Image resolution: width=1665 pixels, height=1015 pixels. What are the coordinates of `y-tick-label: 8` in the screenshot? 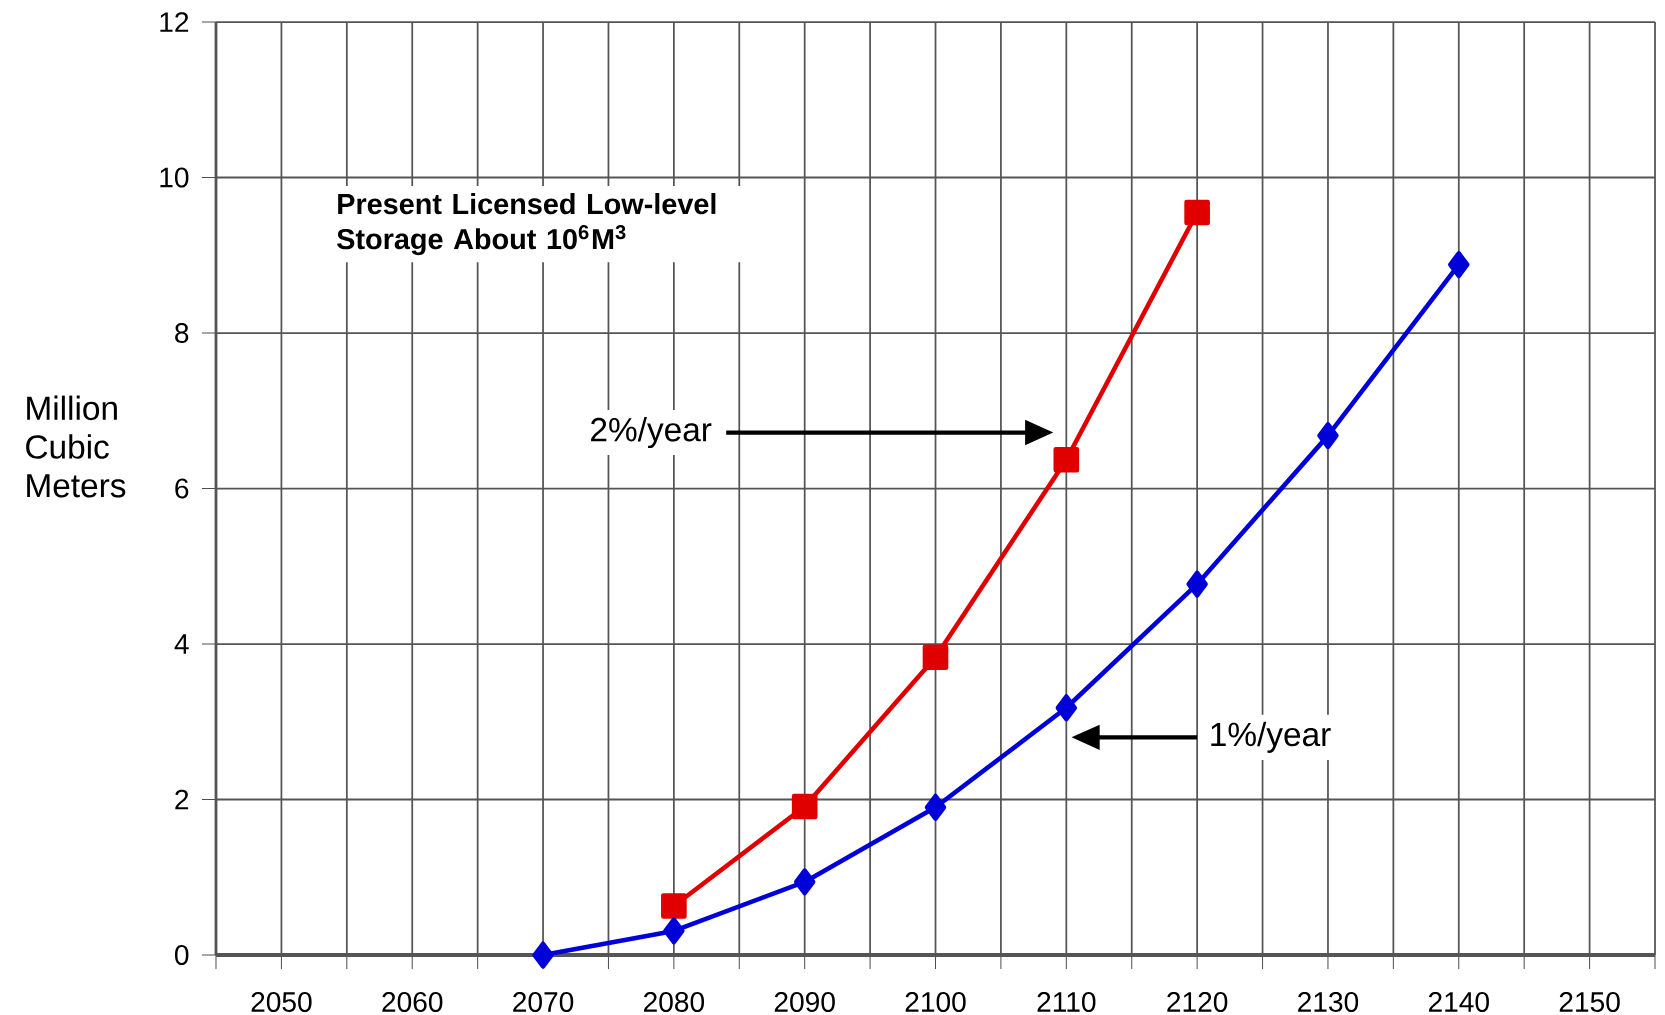 It's located at (182, 333).